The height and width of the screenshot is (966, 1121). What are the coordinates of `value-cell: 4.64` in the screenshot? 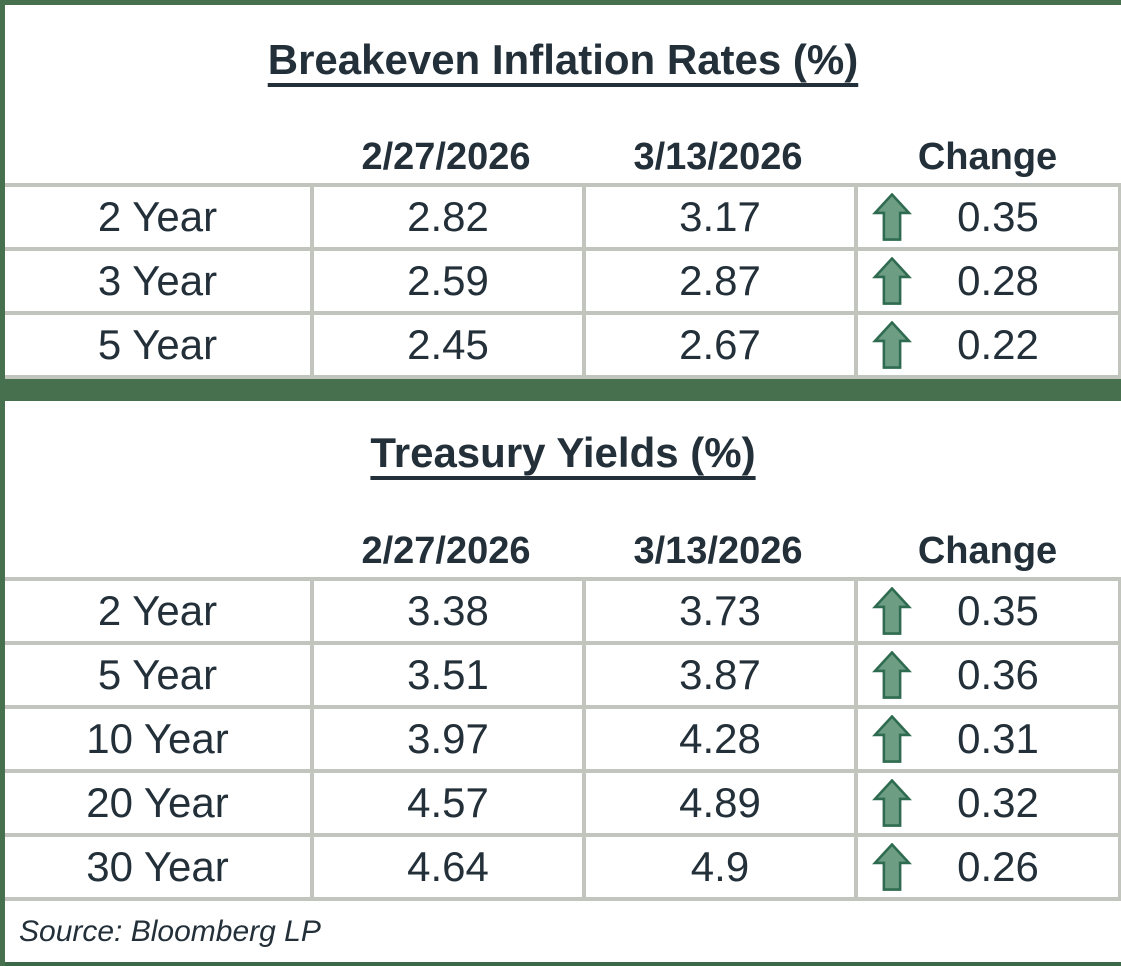 It's located at (448, 867).